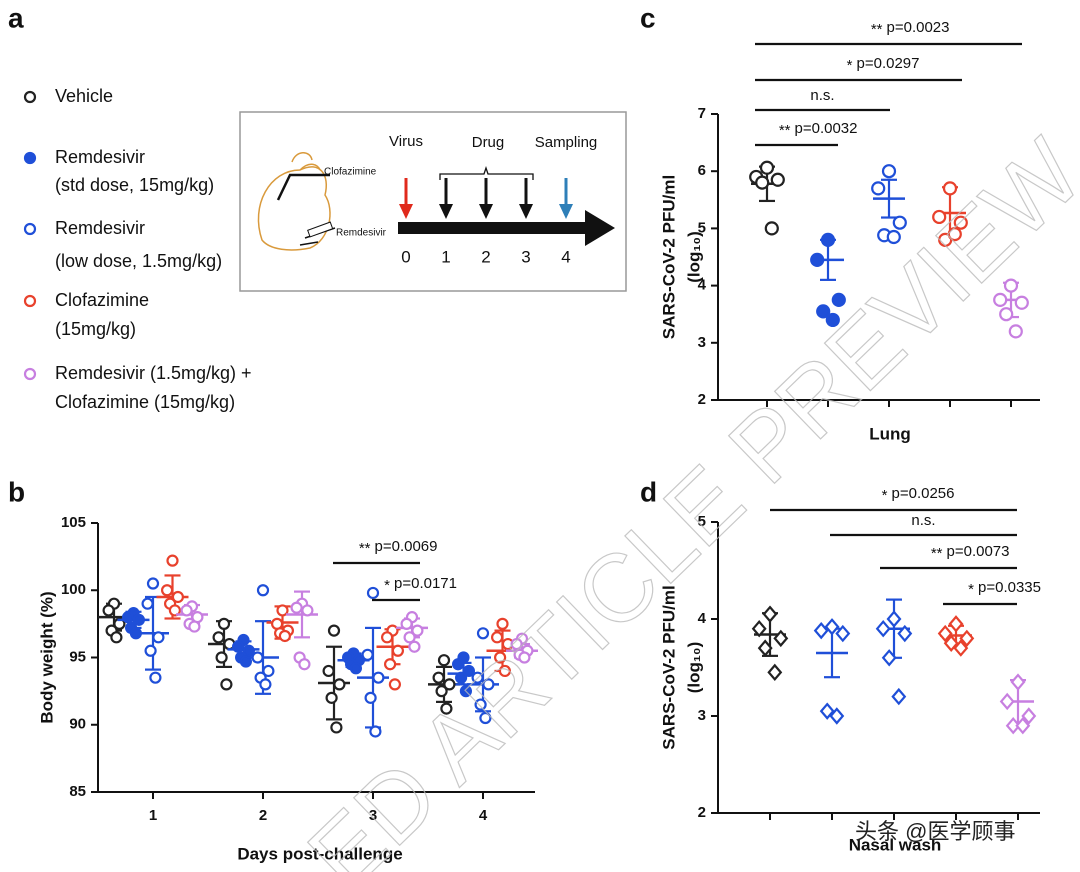 This screenshot has width=1080, height=872. I want to click on x-tick-label: 2, so click(263, 815).